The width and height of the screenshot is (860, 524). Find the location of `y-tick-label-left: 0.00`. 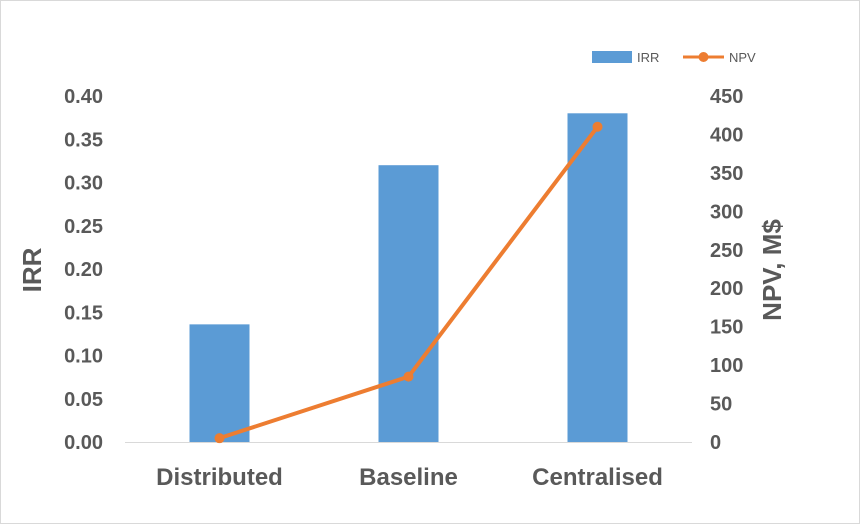

y-tick-label-left: 0.00 is located at coordinates (83, 443).